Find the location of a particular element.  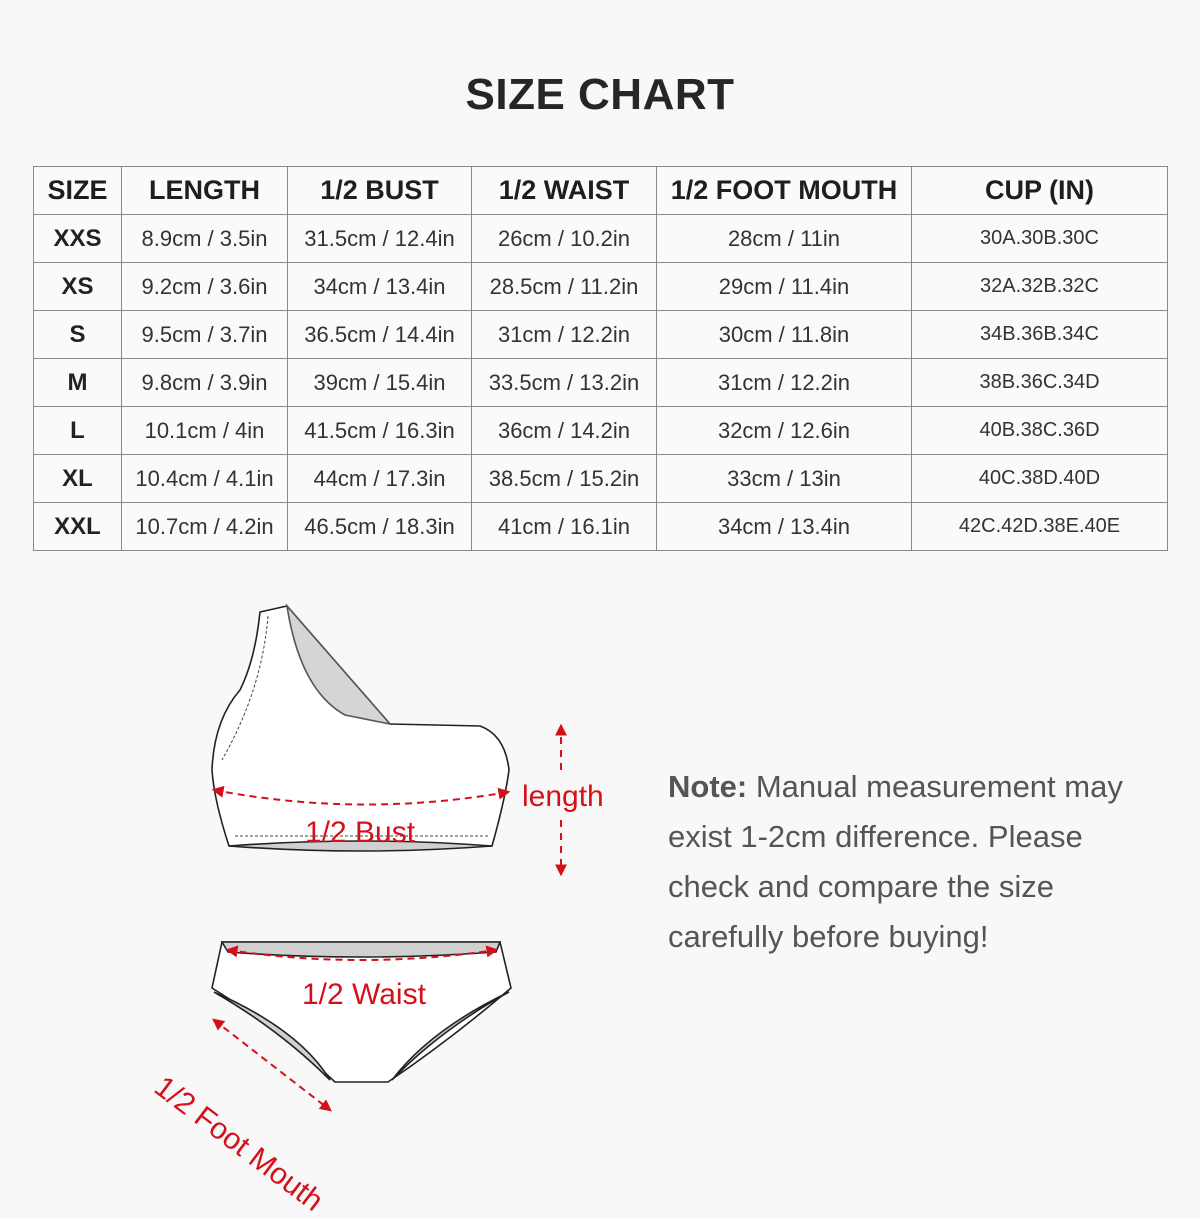

size-cell: S is located at coordinates (77, 334).